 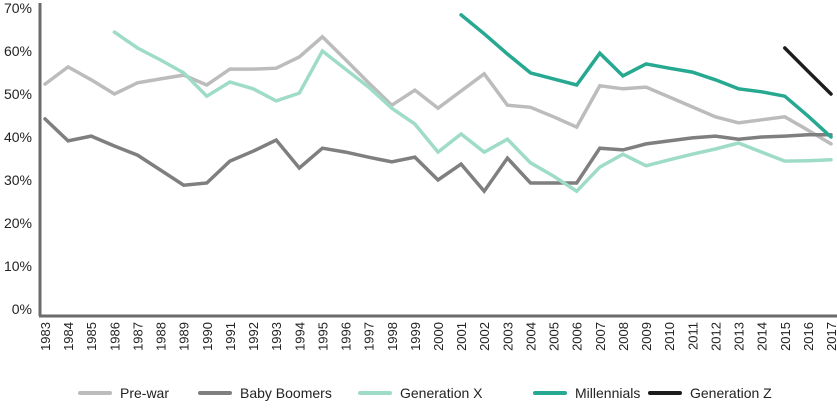 What do you see at coordinates (322, 336) in the screenshot?
I see `x-tick-label: 1995` at bounding box center [322, 336].